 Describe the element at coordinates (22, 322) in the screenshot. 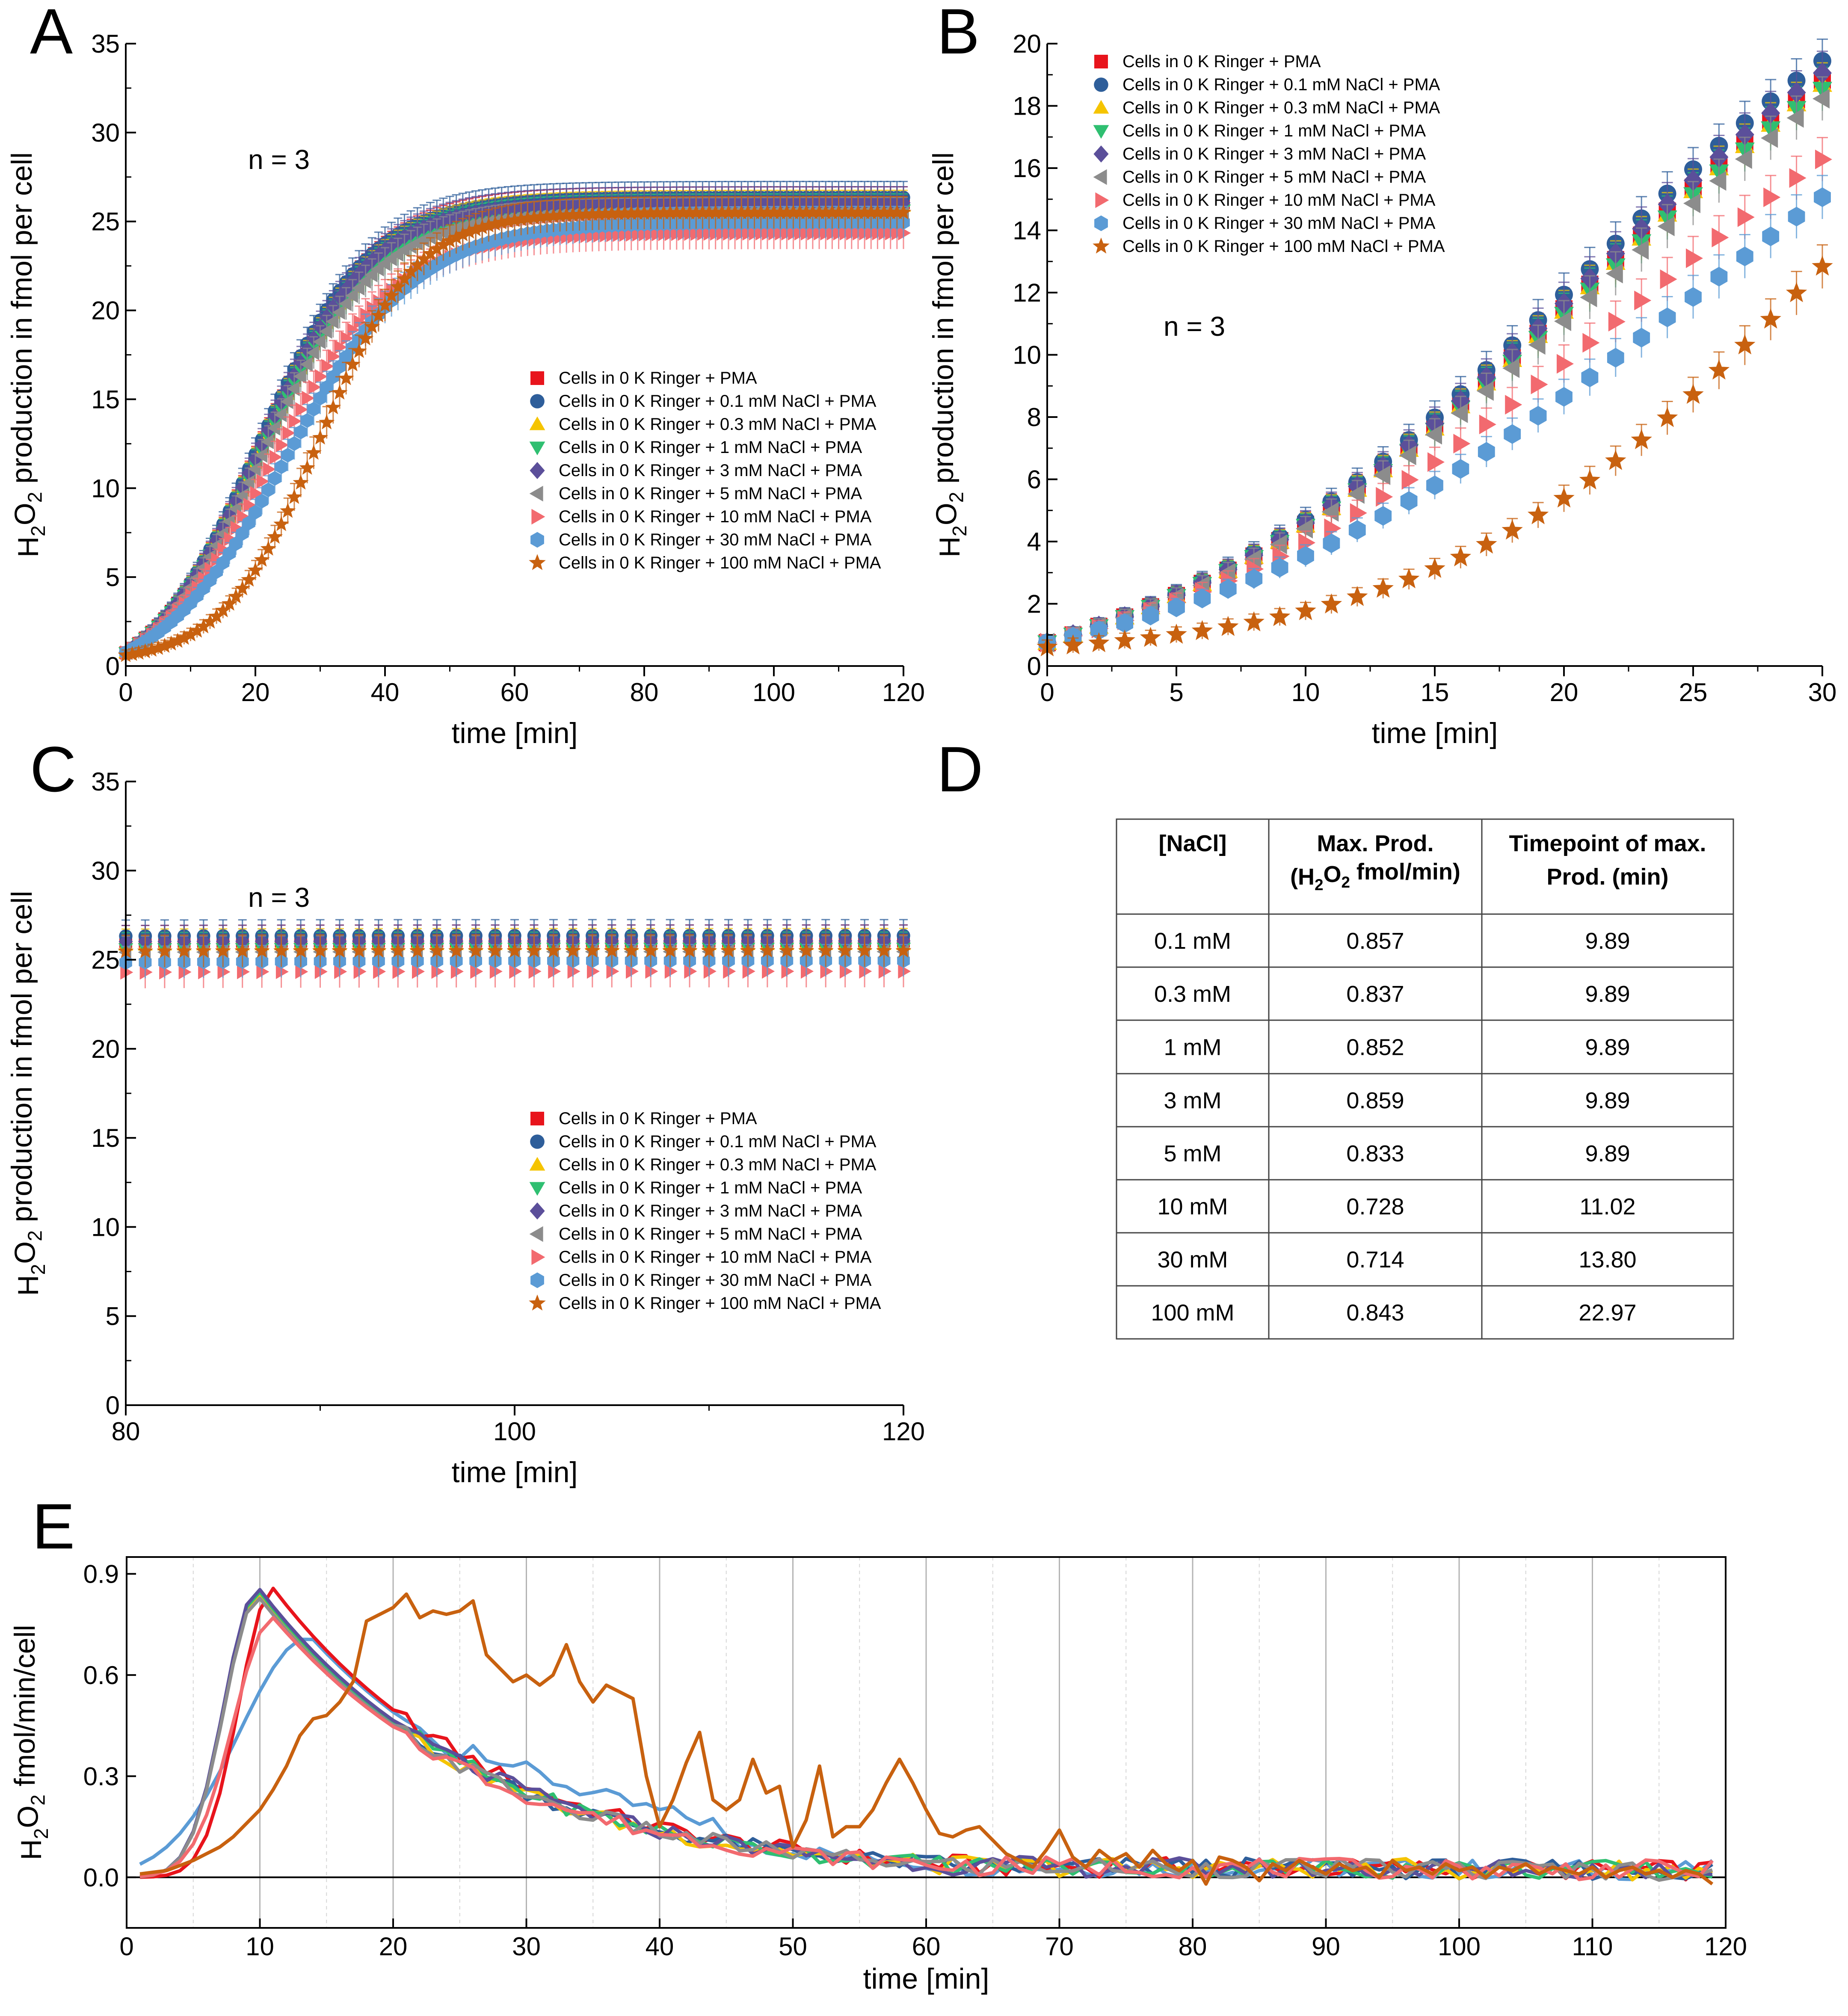

I see `text-run: production in fmol per cell` at that location.